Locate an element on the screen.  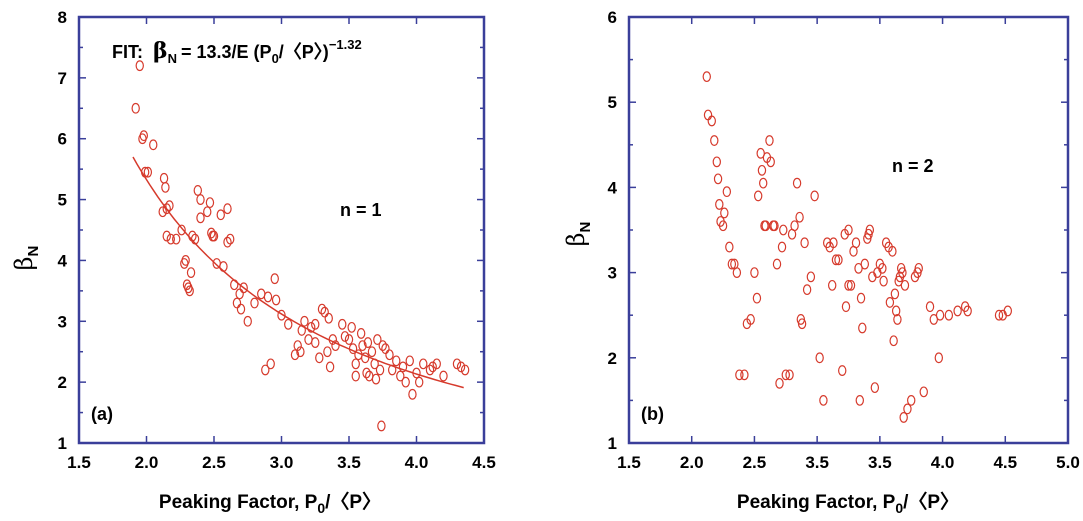
x-tick-label: 3.0 is located at coordinates (282, 462).